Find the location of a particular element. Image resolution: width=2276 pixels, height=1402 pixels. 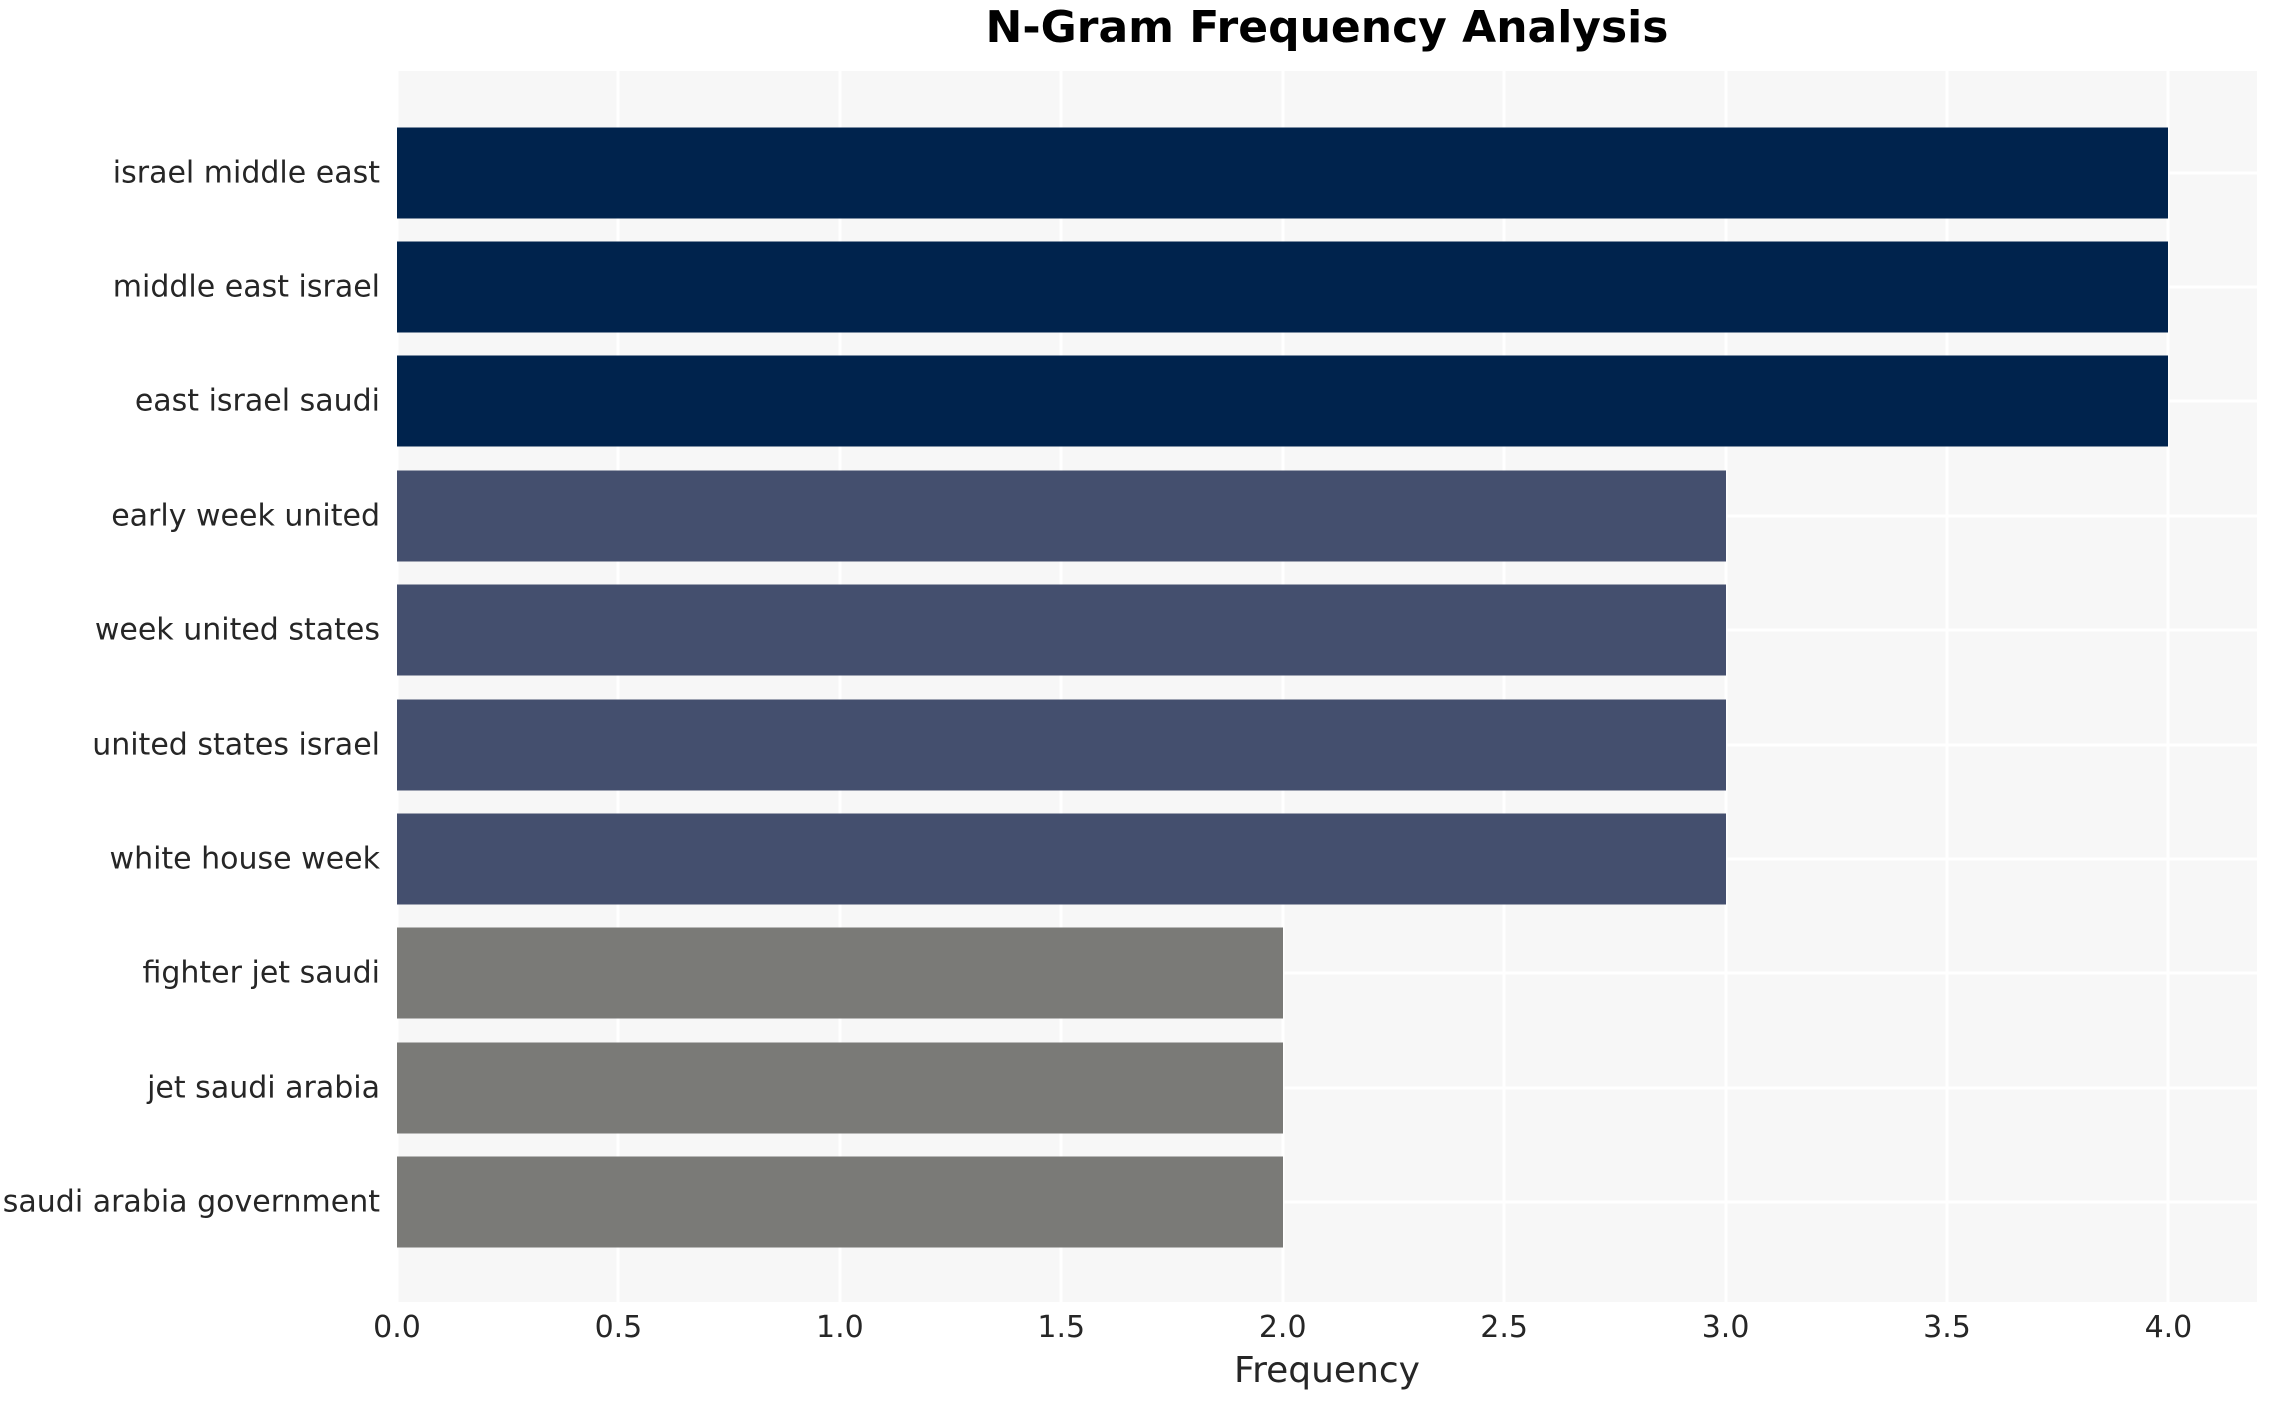

y-axis-label: jet saudi arabia is located at coordinates (263, 1088).